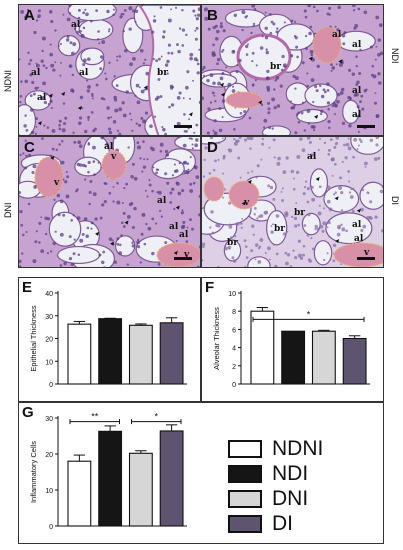 The width and height of the screenshot is (403, 550). I want to click on legend-label-ndni: NDNI, so click(298, 448).